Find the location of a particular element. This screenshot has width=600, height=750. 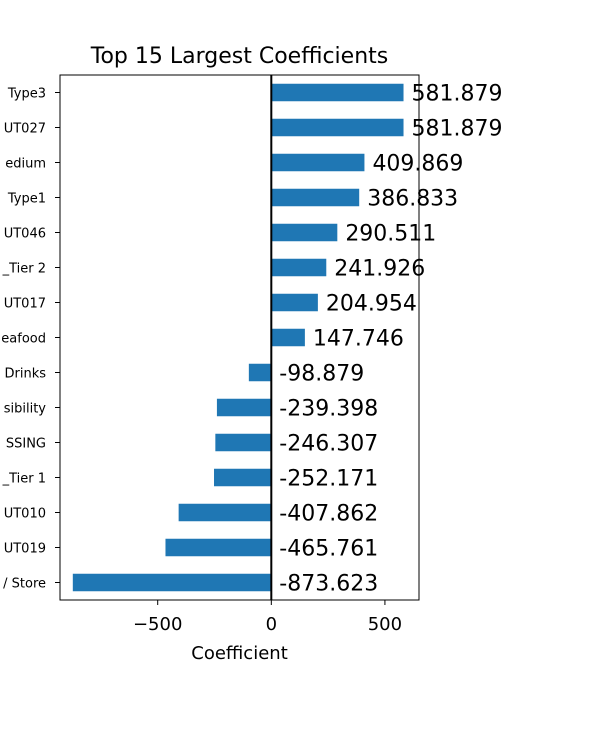

y-tick-label: UT017 is located at coordinates (25, 304).